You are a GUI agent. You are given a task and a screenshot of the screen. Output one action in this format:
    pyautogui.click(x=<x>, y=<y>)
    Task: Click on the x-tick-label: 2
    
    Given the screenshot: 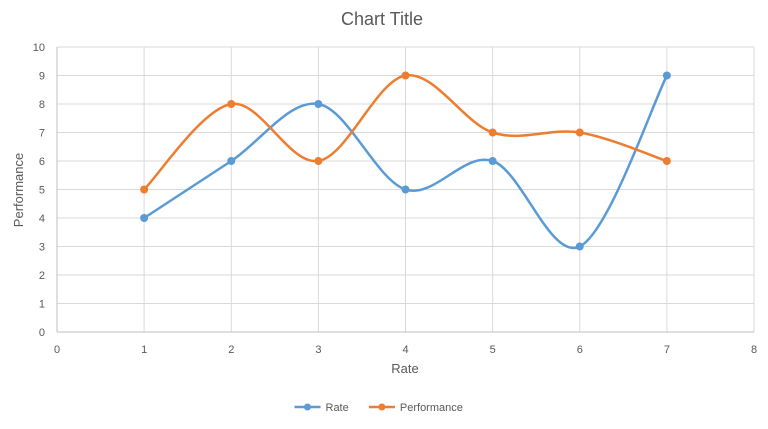 What is the action you would take?
    pyautogui.click(x=231, y=350)
    